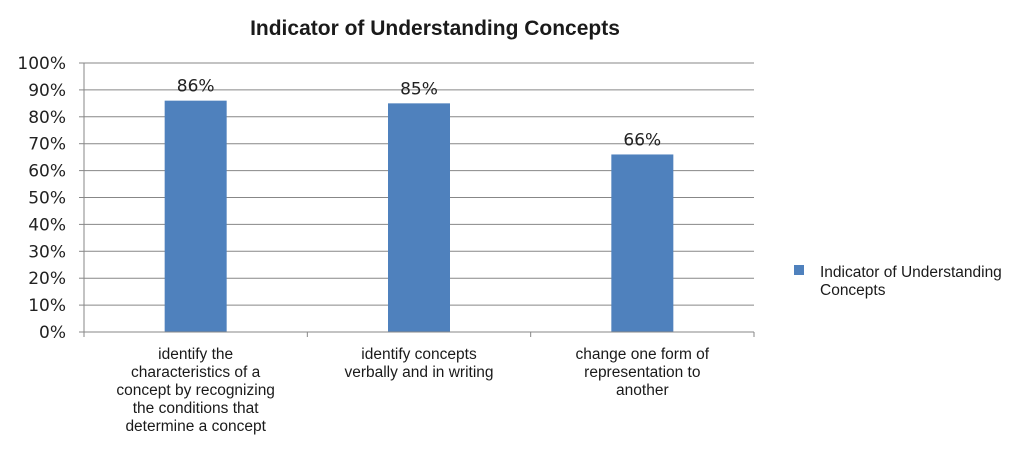 This screenshot has height=449, width=1026. What do you see at coordinates (47, 145) in the screenshot?
I see `y-tick-label: 70%` at bounding box center [47, 145].